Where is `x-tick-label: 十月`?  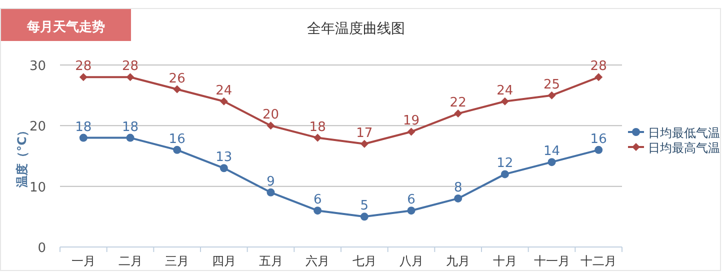 x-tick-label: 十月 is located at coordinates (504, 261).